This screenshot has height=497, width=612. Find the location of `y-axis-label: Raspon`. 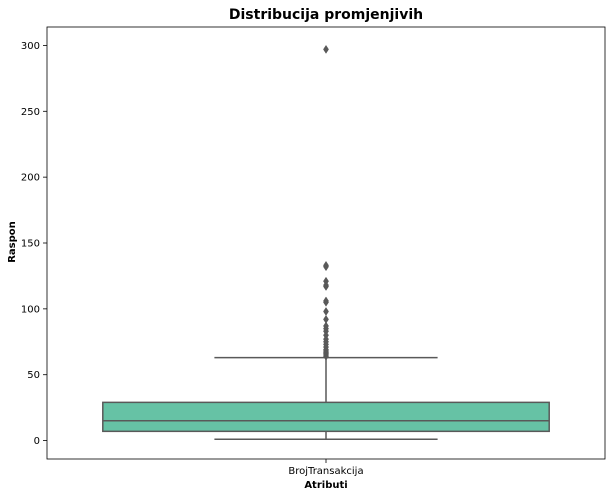

y-axis-label: Raspon is located at coordinates (12, 242).